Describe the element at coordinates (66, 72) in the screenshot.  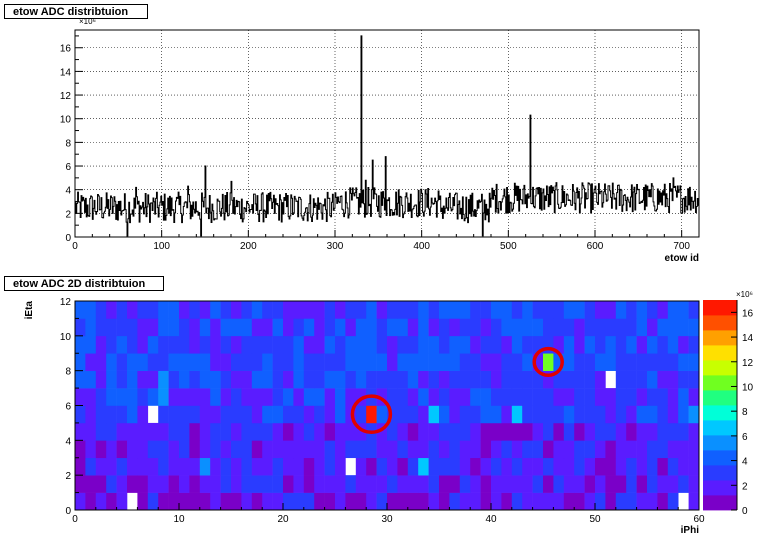
I see `y-tick-label: 14` at that location.